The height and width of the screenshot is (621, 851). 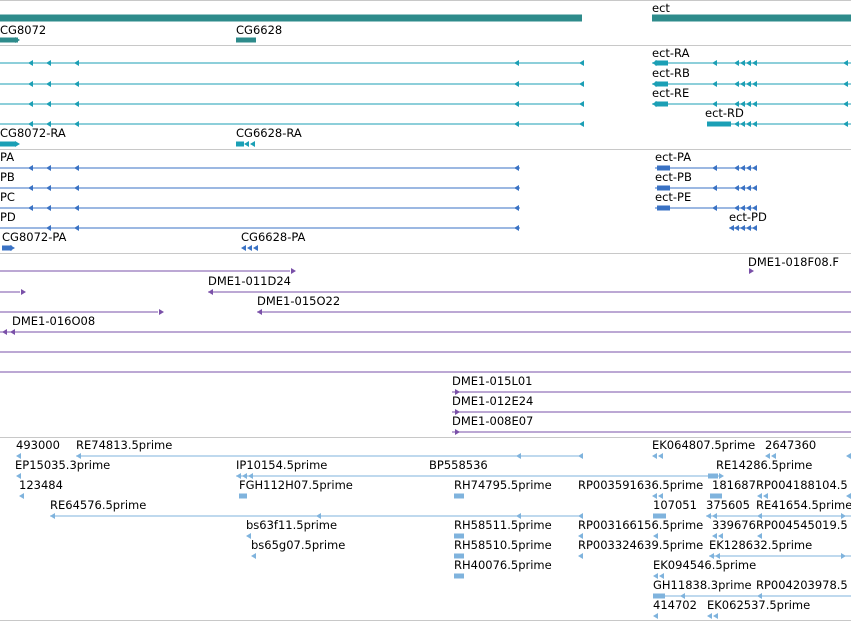 I want to click on est-label: RE14286.5prime, so click(x=764, y=465).